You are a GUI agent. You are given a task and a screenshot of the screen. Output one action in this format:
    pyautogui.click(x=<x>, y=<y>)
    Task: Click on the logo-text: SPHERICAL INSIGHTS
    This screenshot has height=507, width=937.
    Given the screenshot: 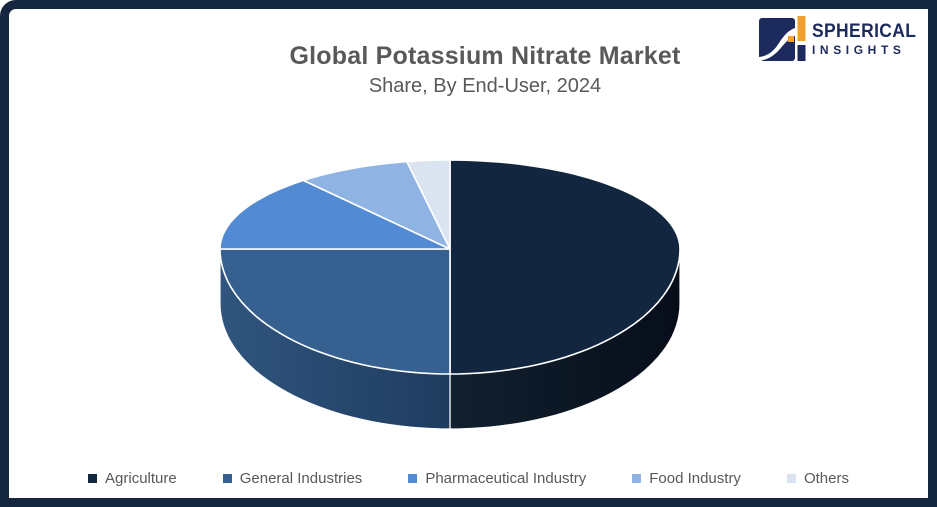 What is the action you would take?
    pyautogui.click(x=868, y=39)
    